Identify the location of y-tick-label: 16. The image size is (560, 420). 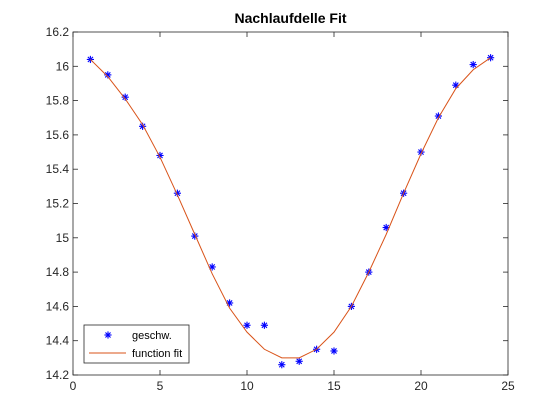
(63, 66).